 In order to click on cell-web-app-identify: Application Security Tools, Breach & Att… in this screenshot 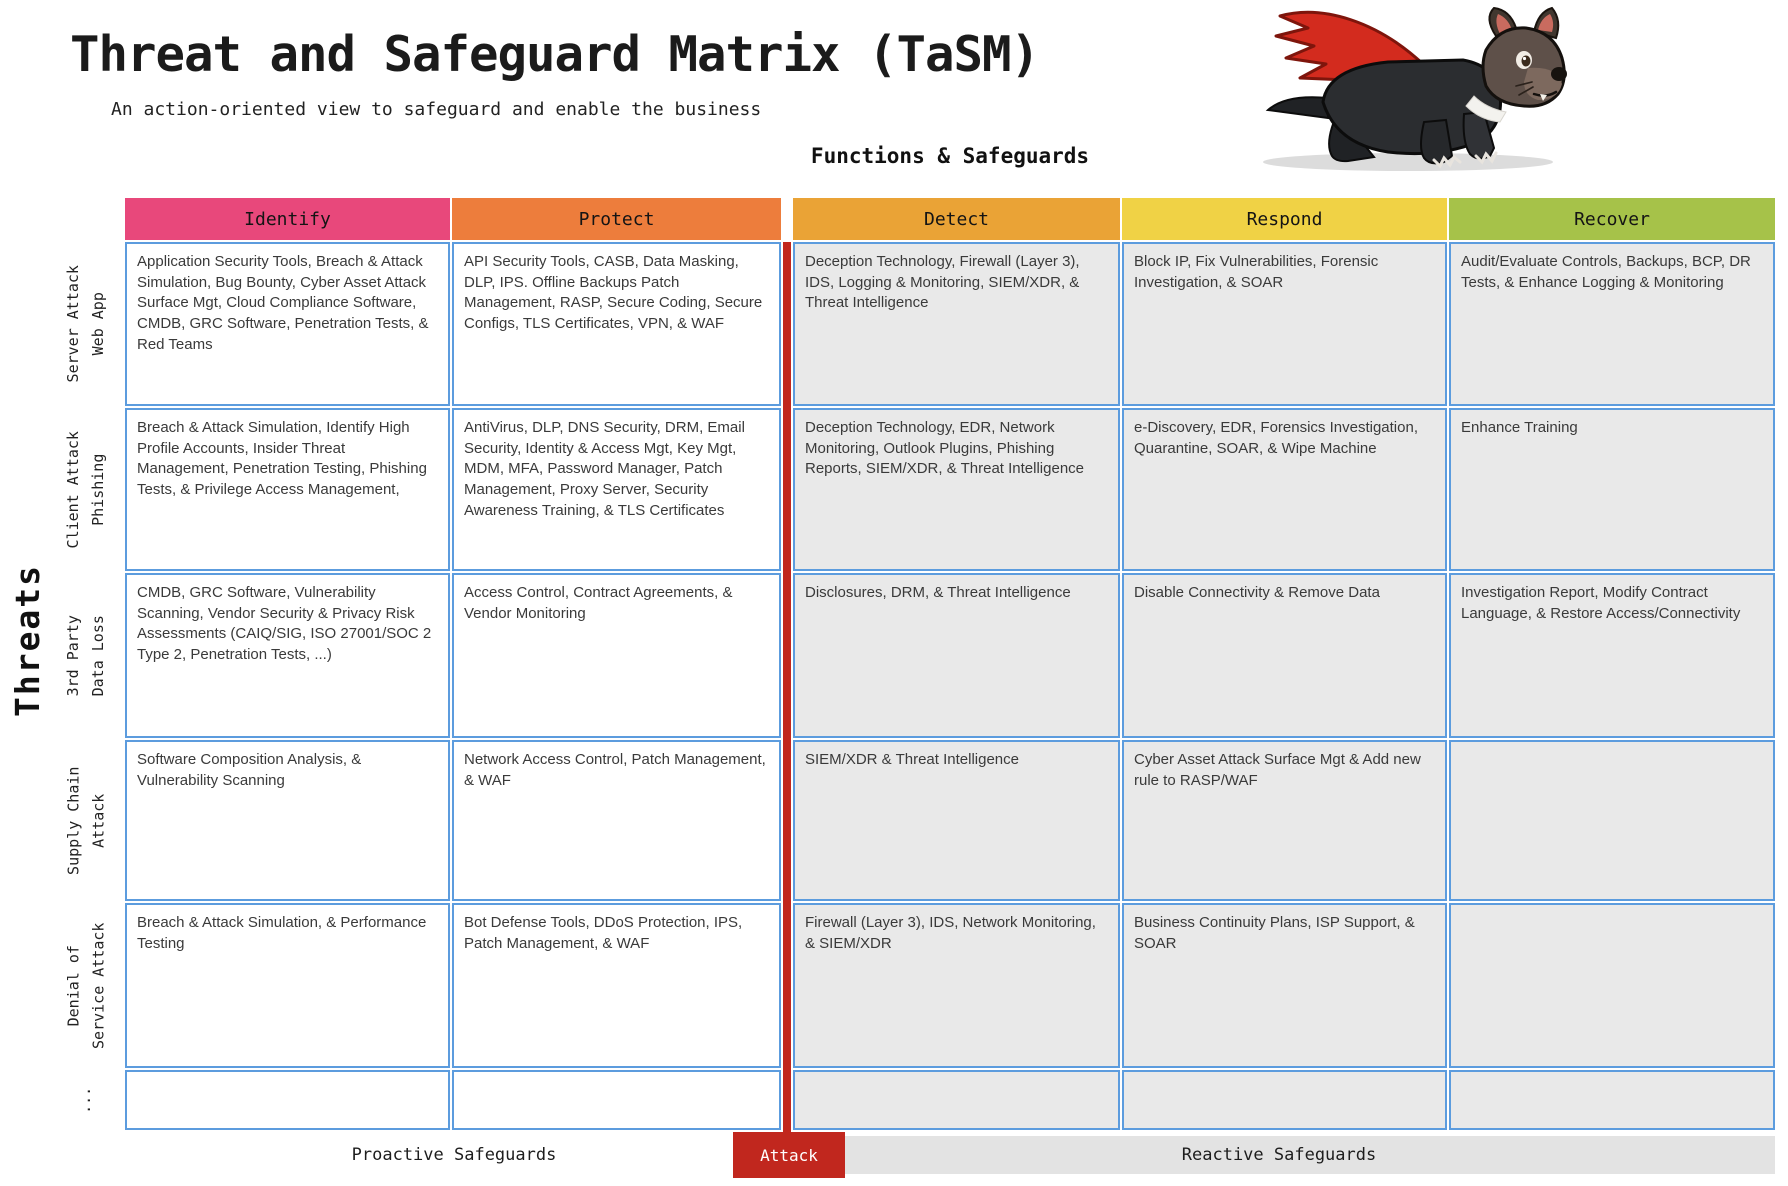, I will do `click(287, 324)`.